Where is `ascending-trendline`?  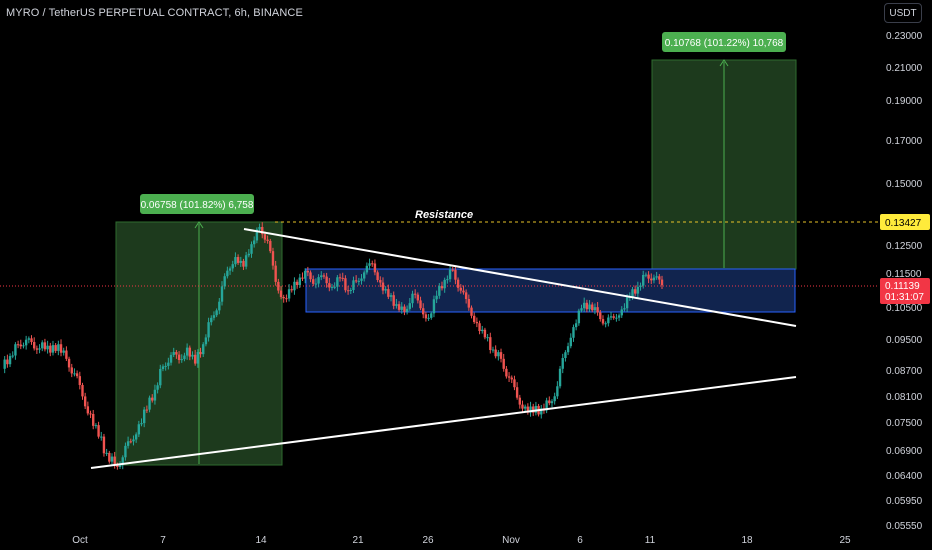 ascending-trendline is located at coordinates (443, 422).